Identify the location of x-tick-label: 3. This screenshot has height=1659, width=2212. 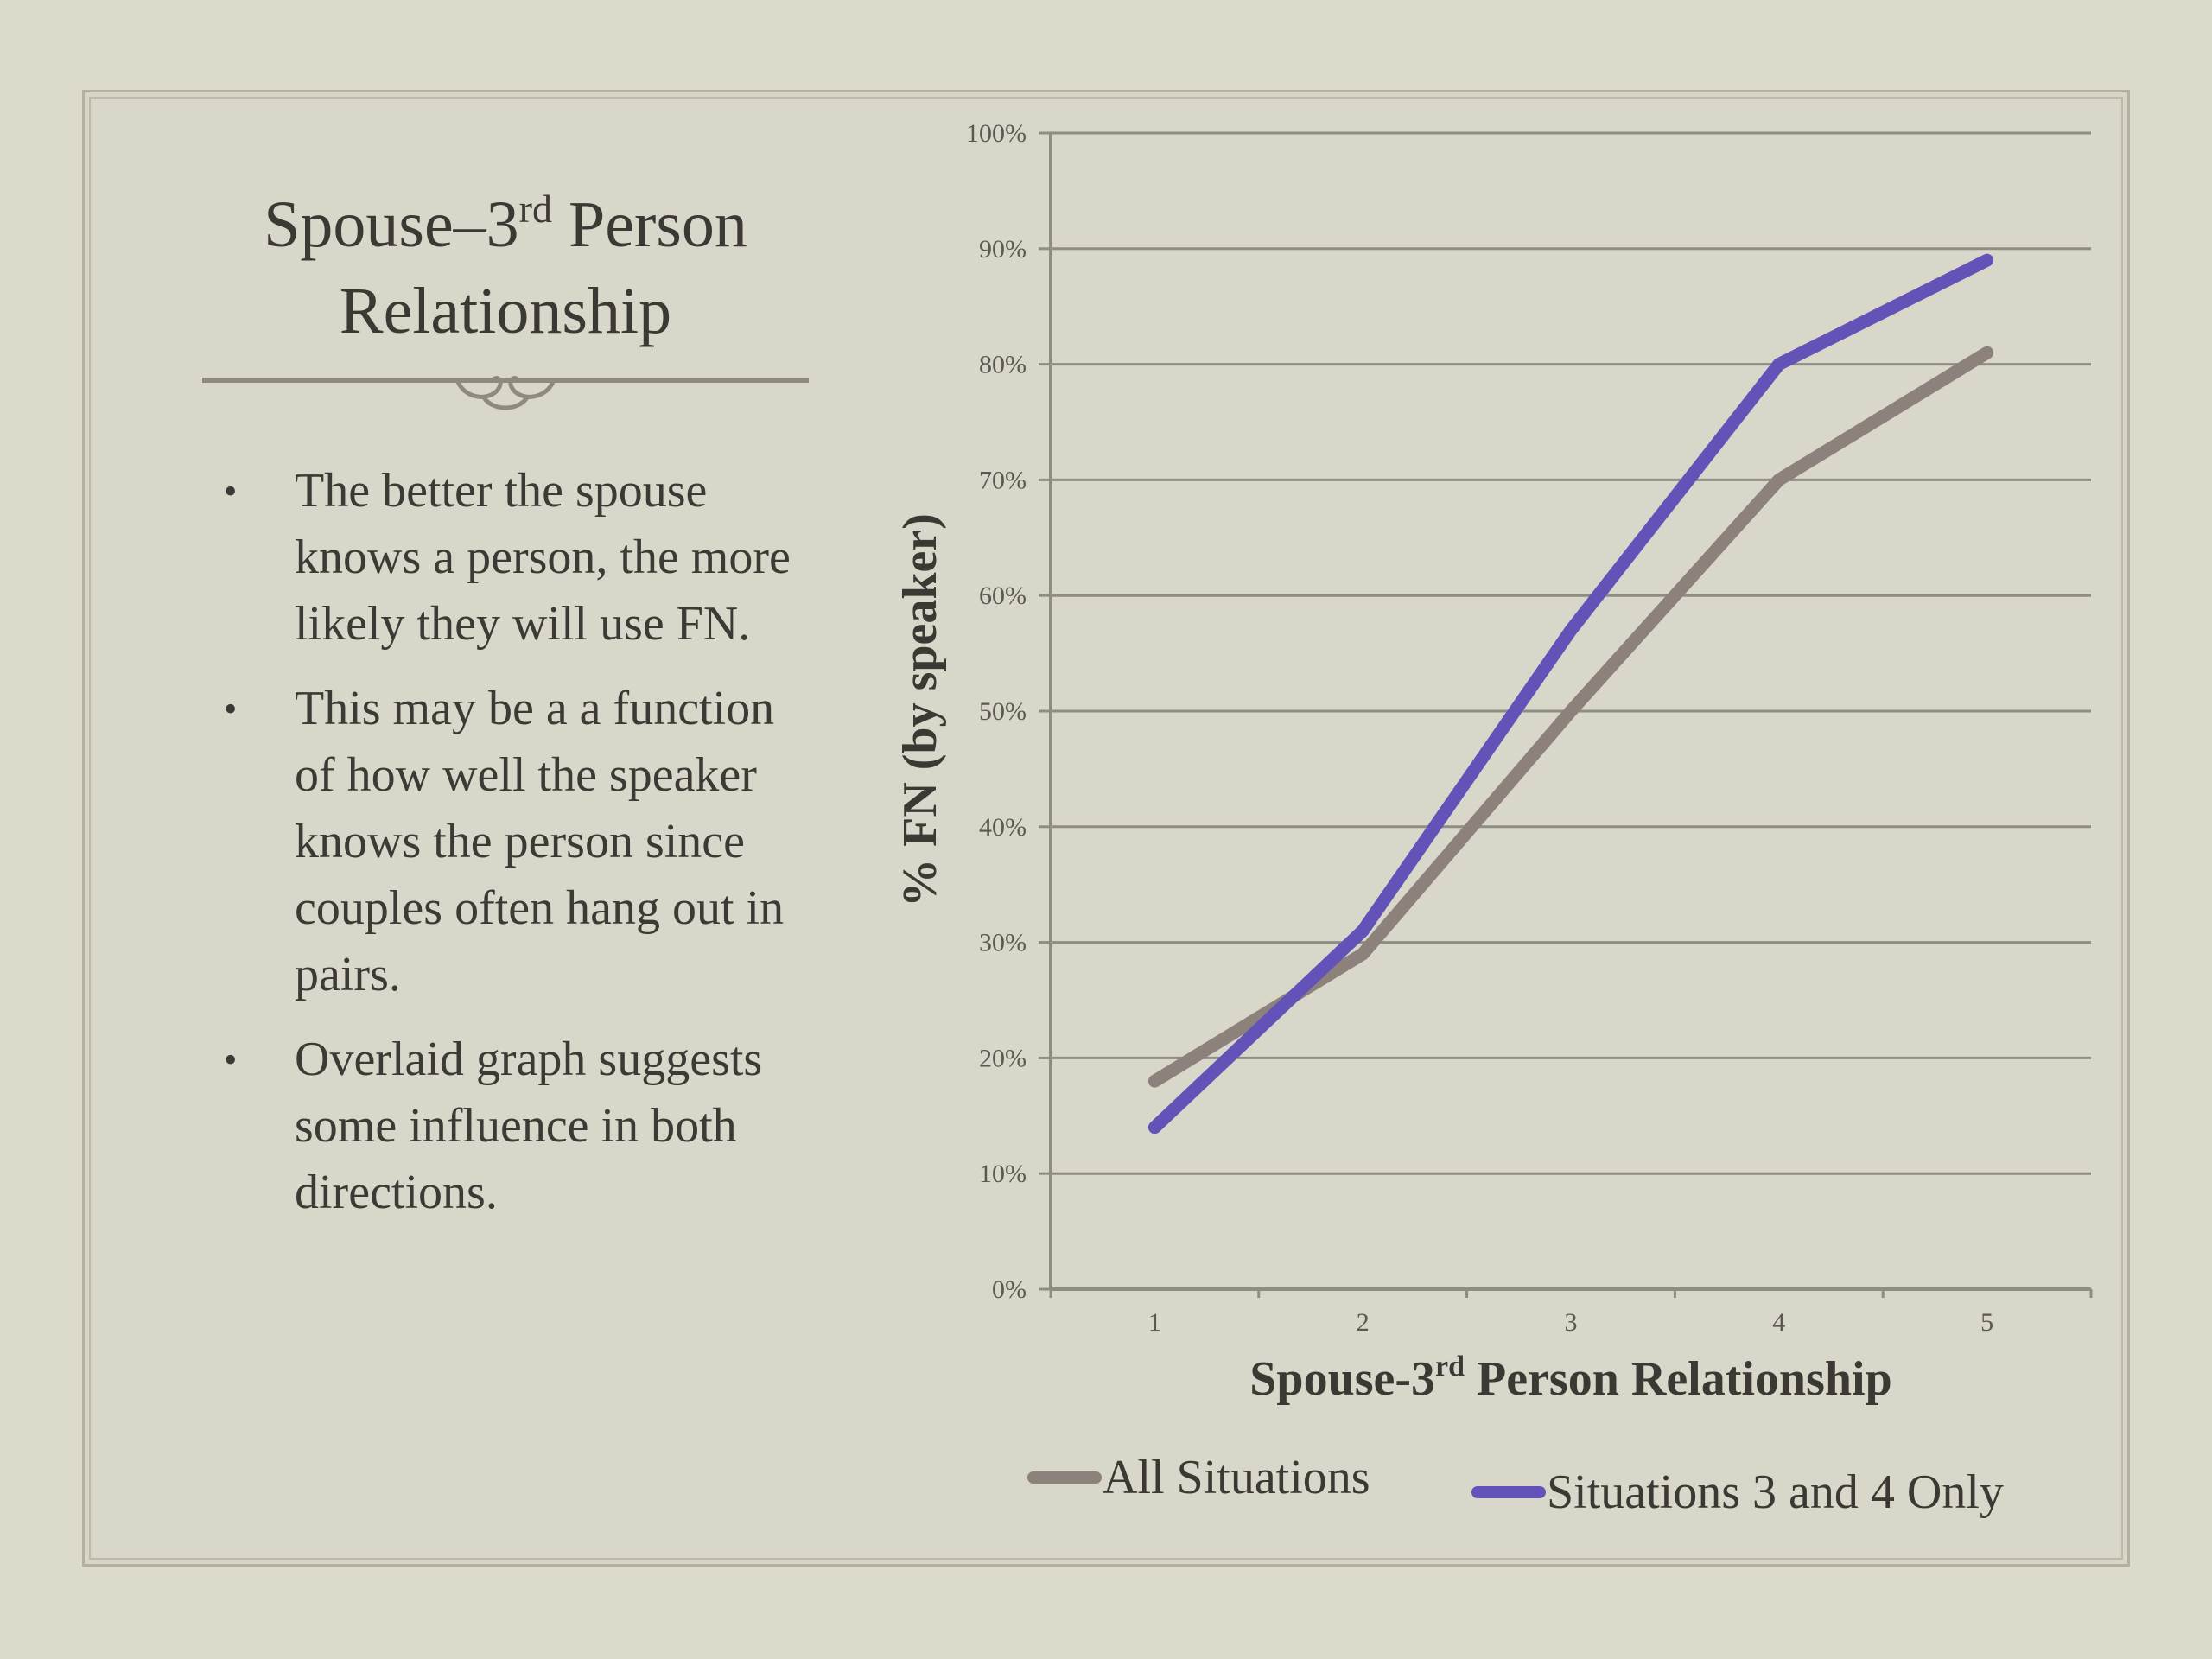
(1571, 1322).